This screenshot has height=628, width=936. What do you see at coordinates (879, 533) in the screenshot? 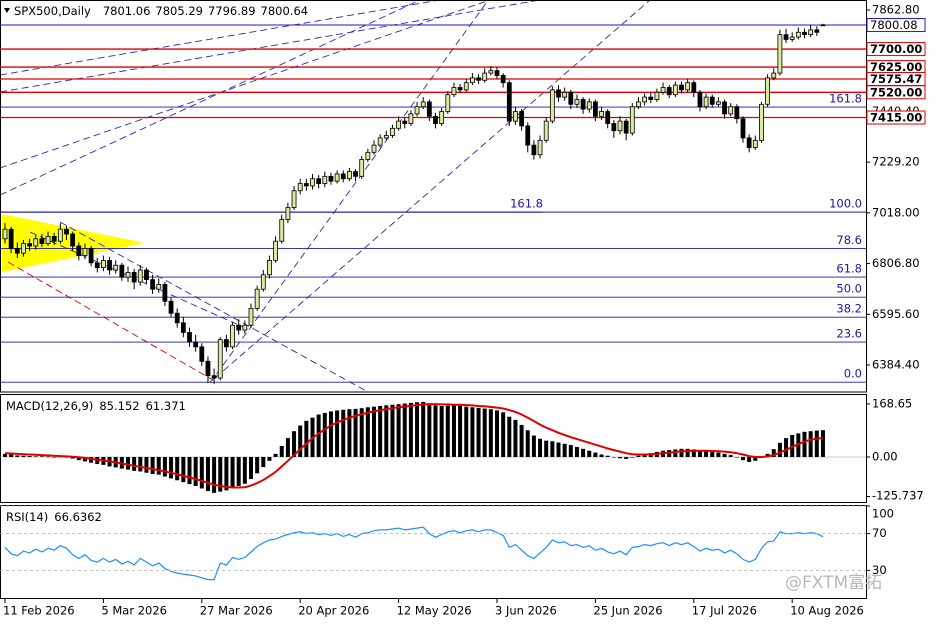
I see `y-tick-label: 70` at bounding box center [879, 533].